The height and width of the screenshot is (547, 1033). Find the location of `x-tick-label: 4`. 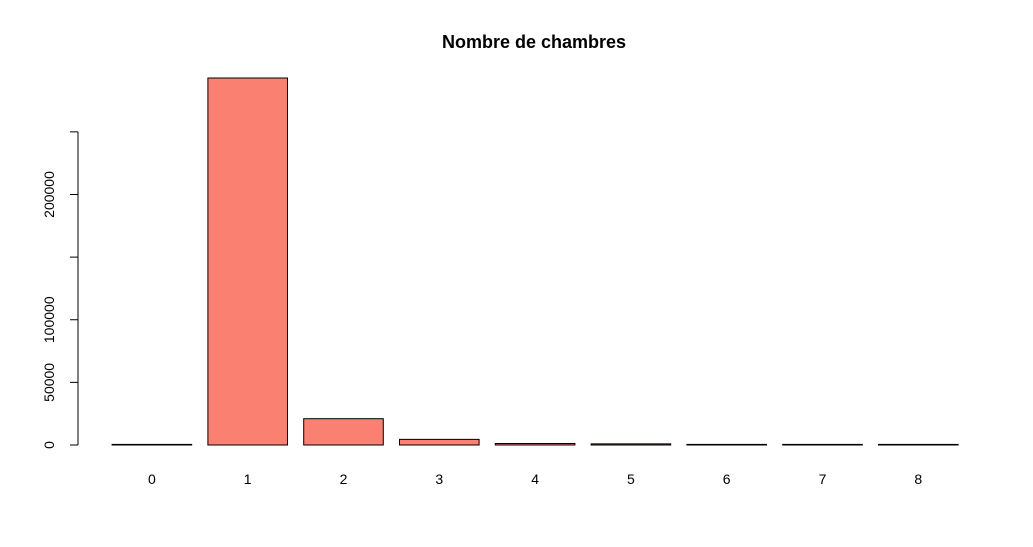

x-tick-label: 4 is located at coordinates (535, 479).